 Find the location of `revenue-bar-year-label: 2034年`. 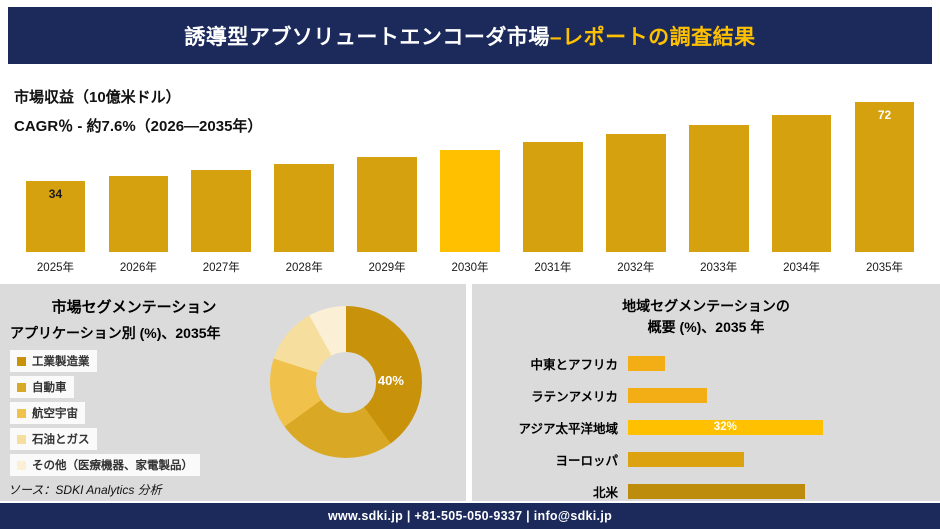

revenue-bar-year-label: 2034年 is located at coordinates (802, 268).